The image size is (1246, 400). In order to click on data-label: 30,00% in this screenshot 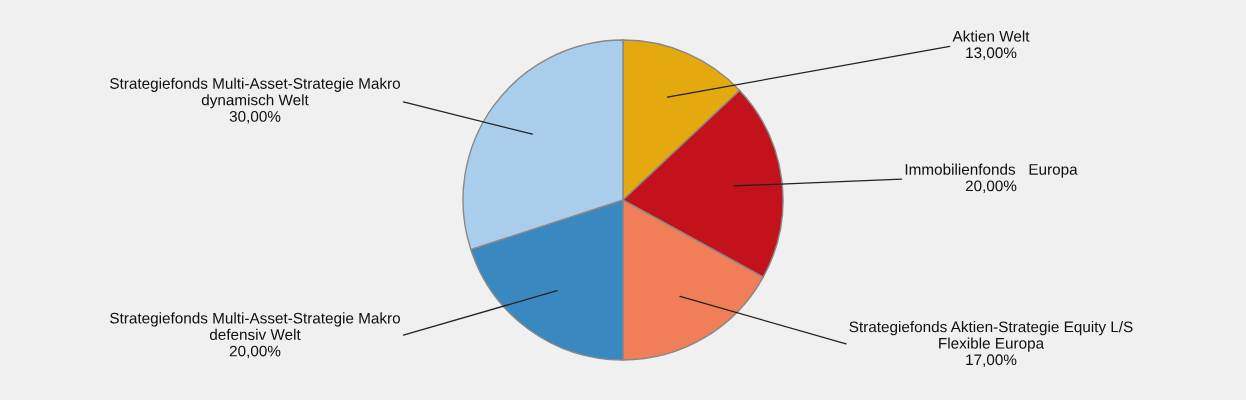, I will do `click(255, 117)`.